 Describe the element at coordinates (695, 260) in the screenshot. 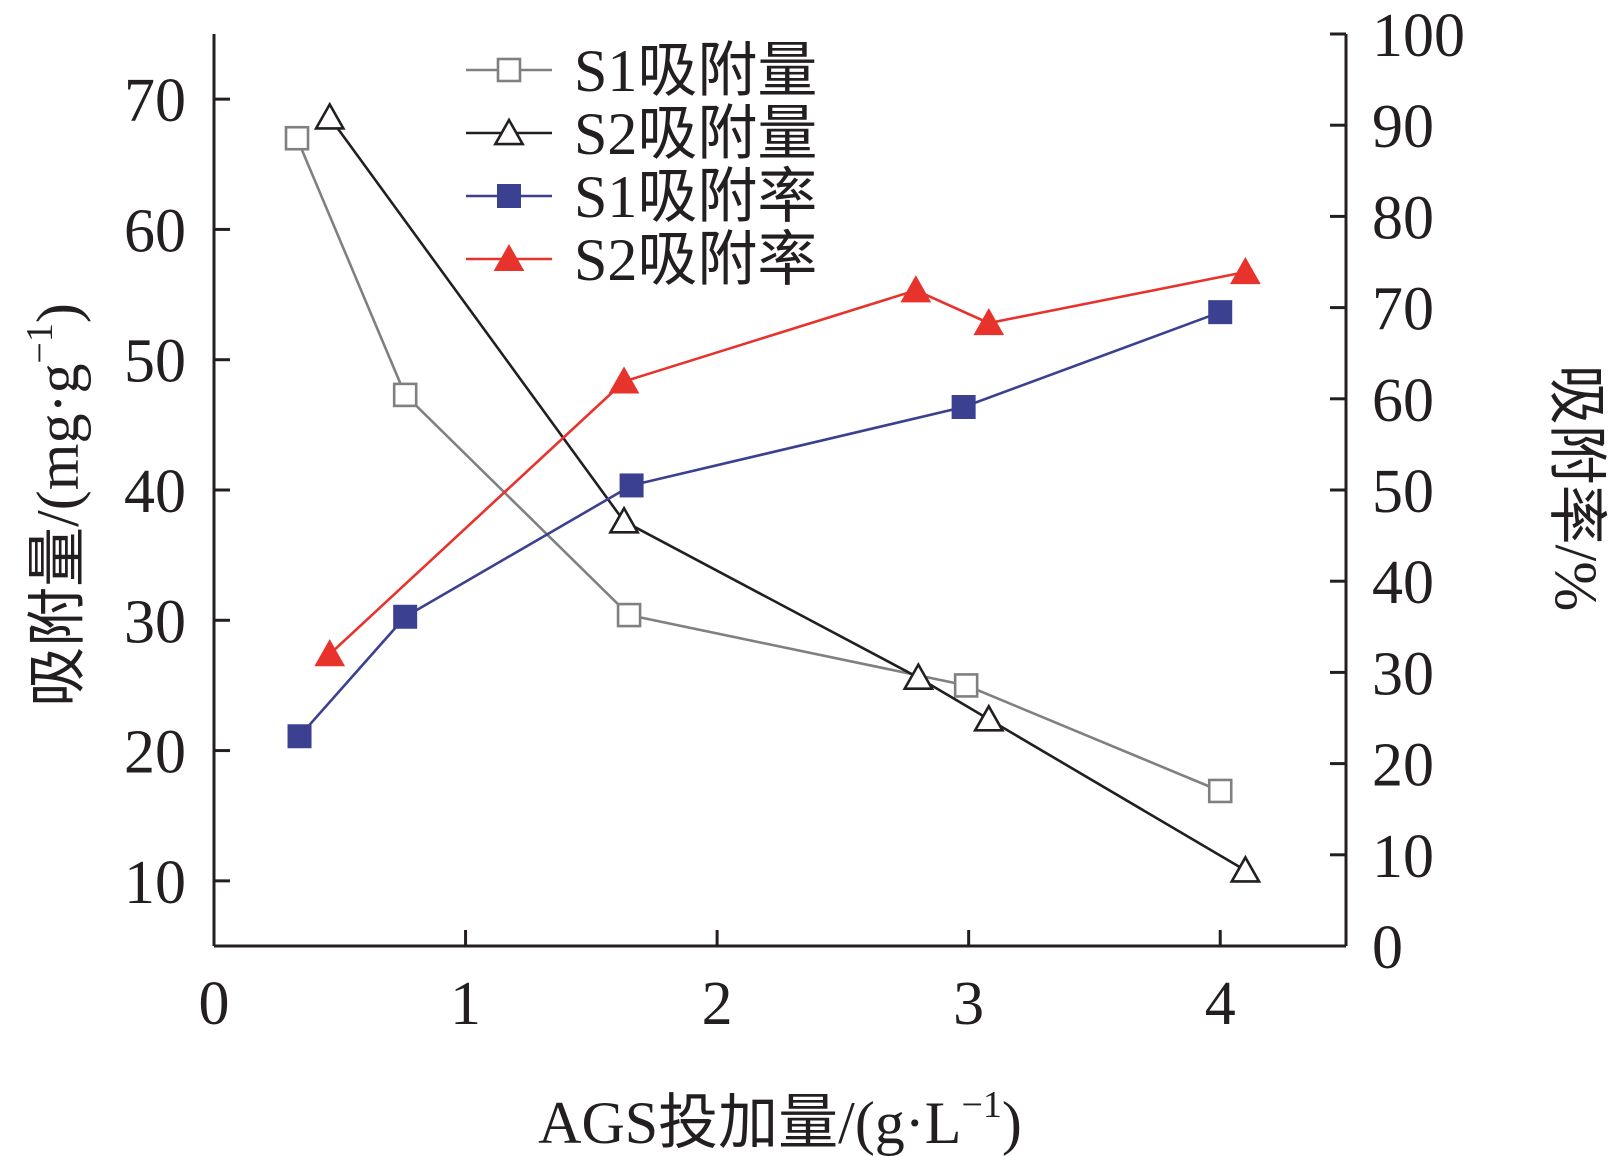

I see `legend-label: S2吸附率` at that location.